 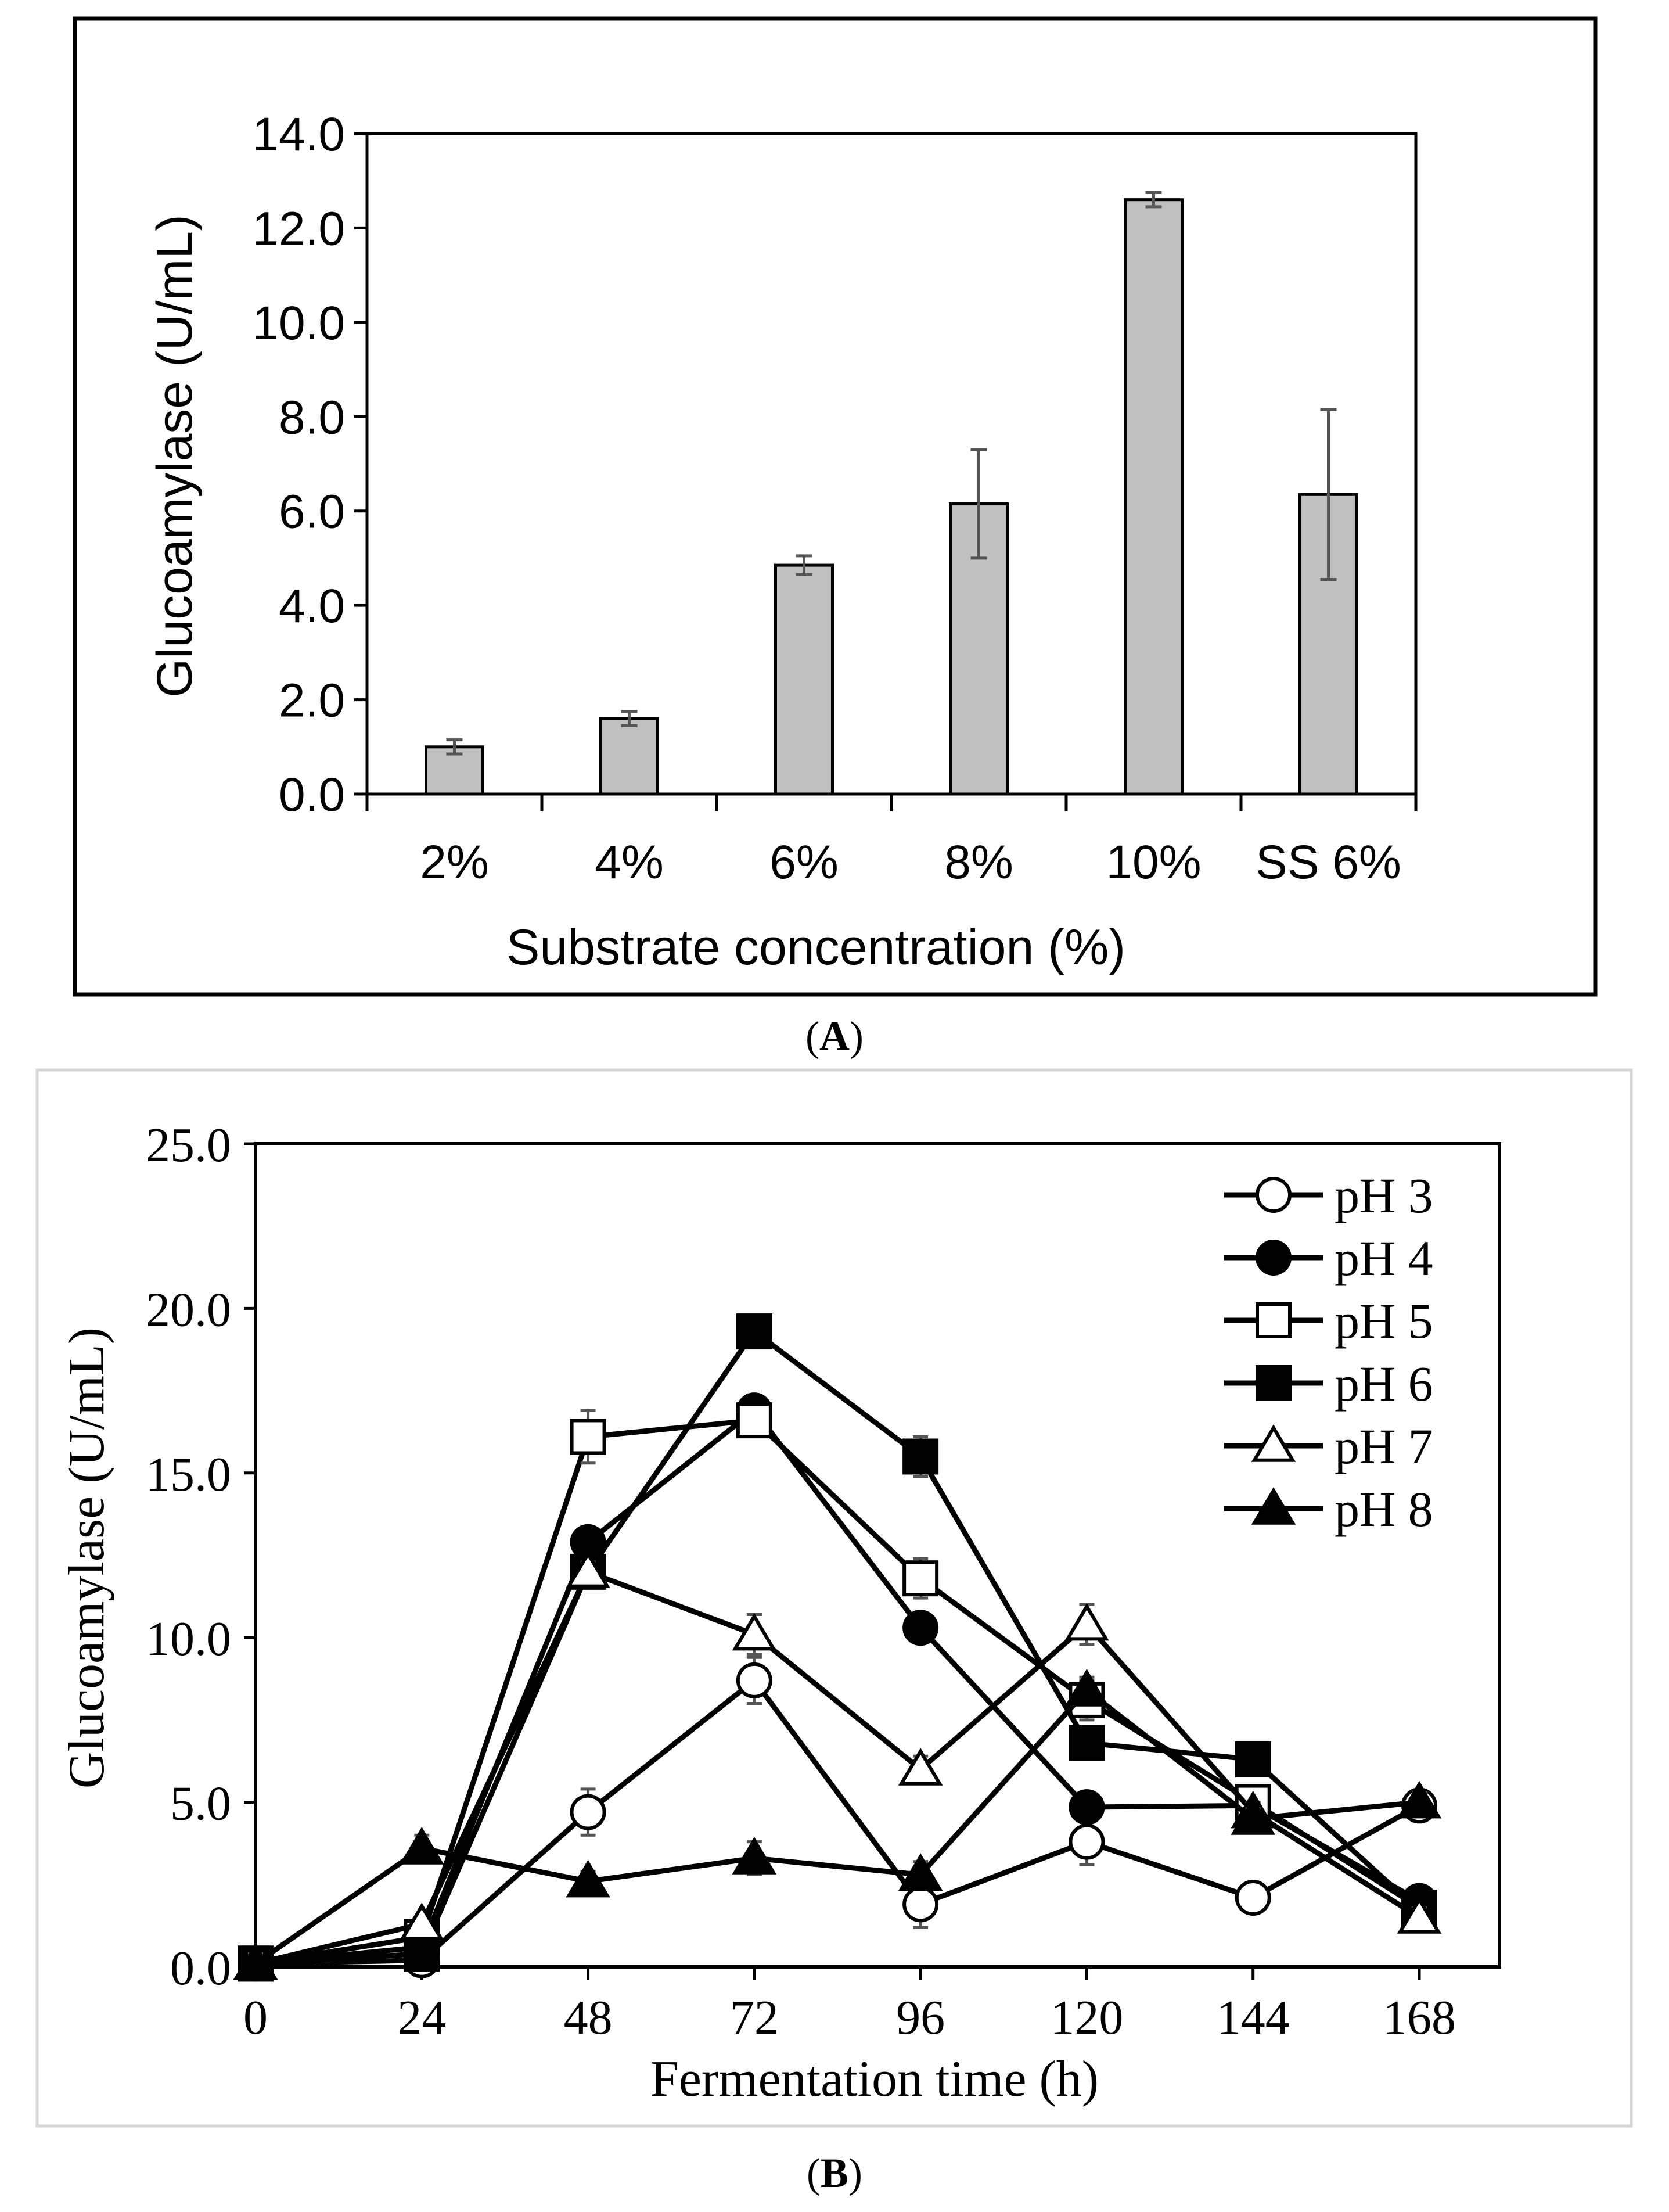 What do you see at coordinates (312, 512) in the screenshot?
I see `y-tick-label: 6.0` at bounding box center [312, 512].